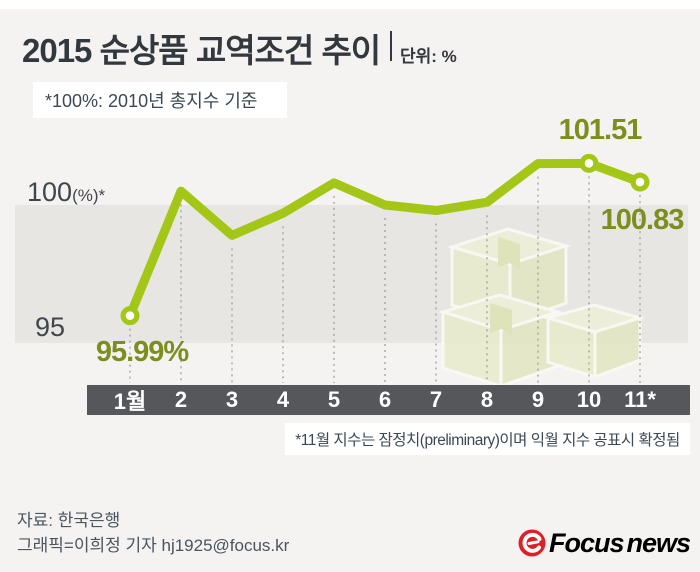 The height and width of the screenshot is (572, 700). Describe the element at coordinates (232, 399) in the screenshot. I see `x-axis-label: 3` at that location.